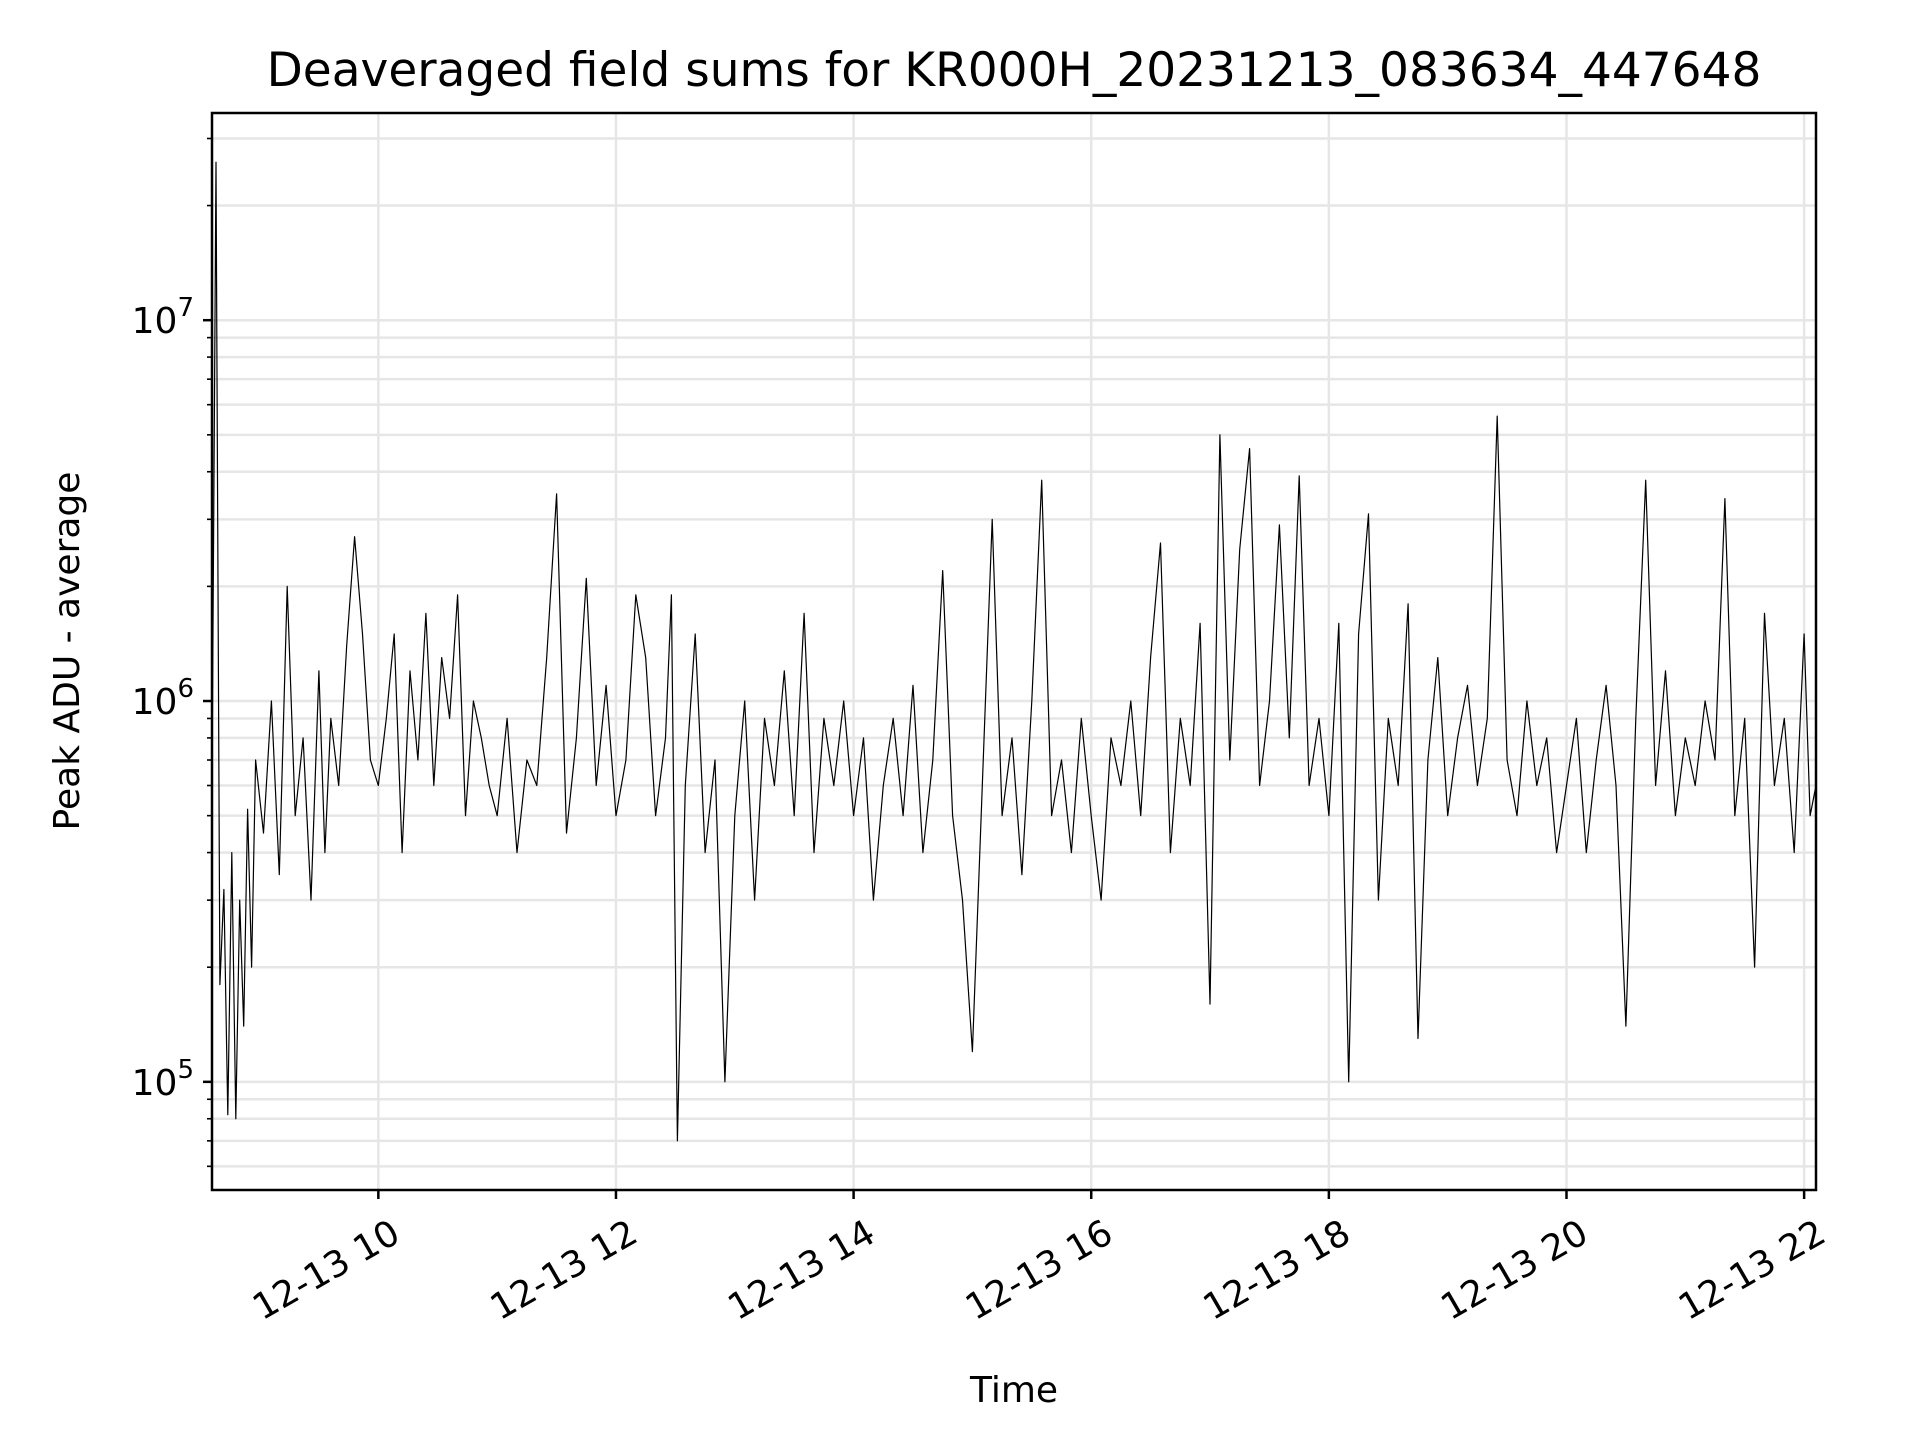 The image size is (1920, 1440). Describe the element at coordinates (67, 651) in the screenshot. I see `y-axis-label: Peak ADU - average` at that location.